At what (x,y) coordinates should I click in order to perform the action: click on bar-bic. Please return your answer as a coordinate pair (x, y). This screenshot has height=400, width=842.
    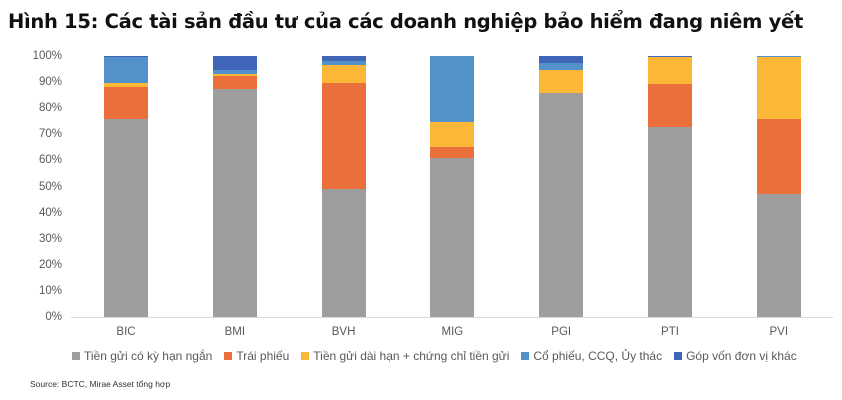
    Looking at the image, I should click on (126, 186).